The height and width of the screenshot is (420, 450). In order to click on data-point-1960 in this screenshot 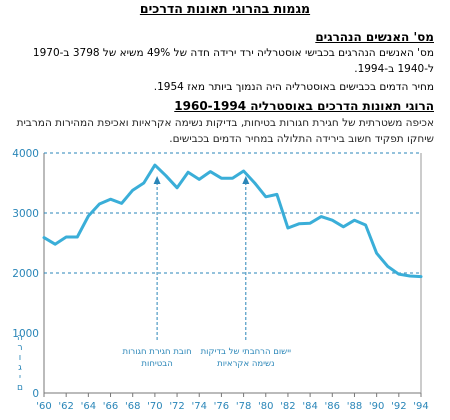, I will do `click(44, 237)`.